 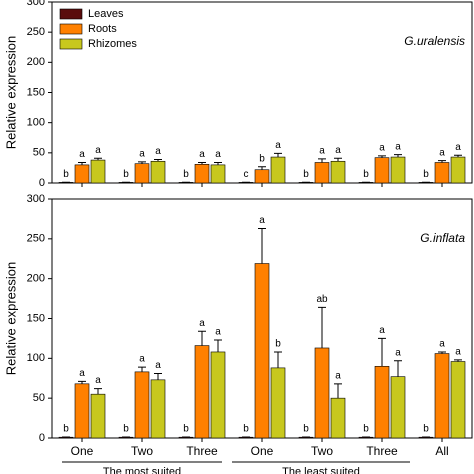 What do you see at coordinates (36, 279) in the screenshot?
I see `y-tick-label: 200` at bounding box center [36, 279].